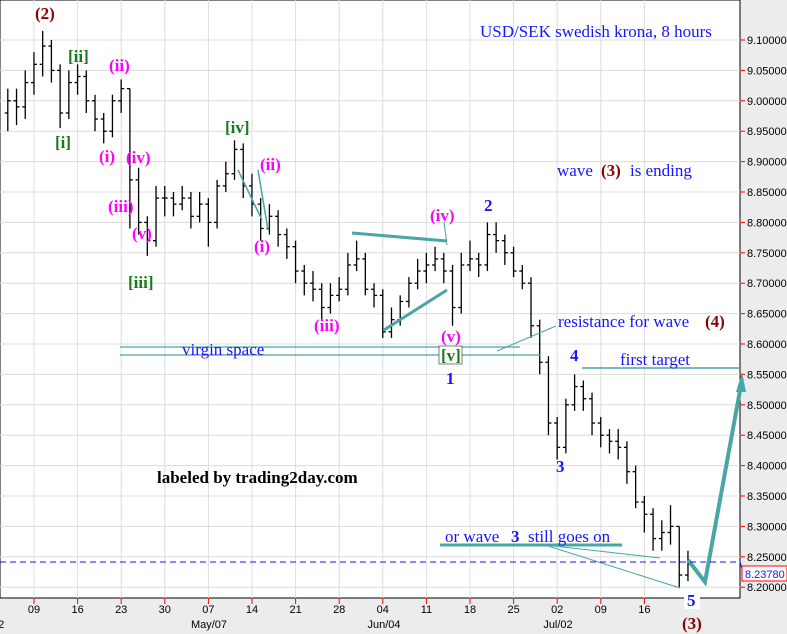  I want to click on x-tick-label: 16, so click(77, 610).